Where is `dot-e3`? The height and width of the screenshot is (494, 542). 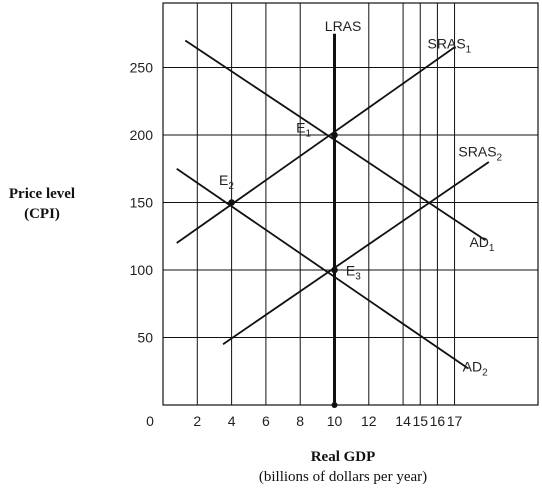 dot-e3 is located at coordinates (334, 270).